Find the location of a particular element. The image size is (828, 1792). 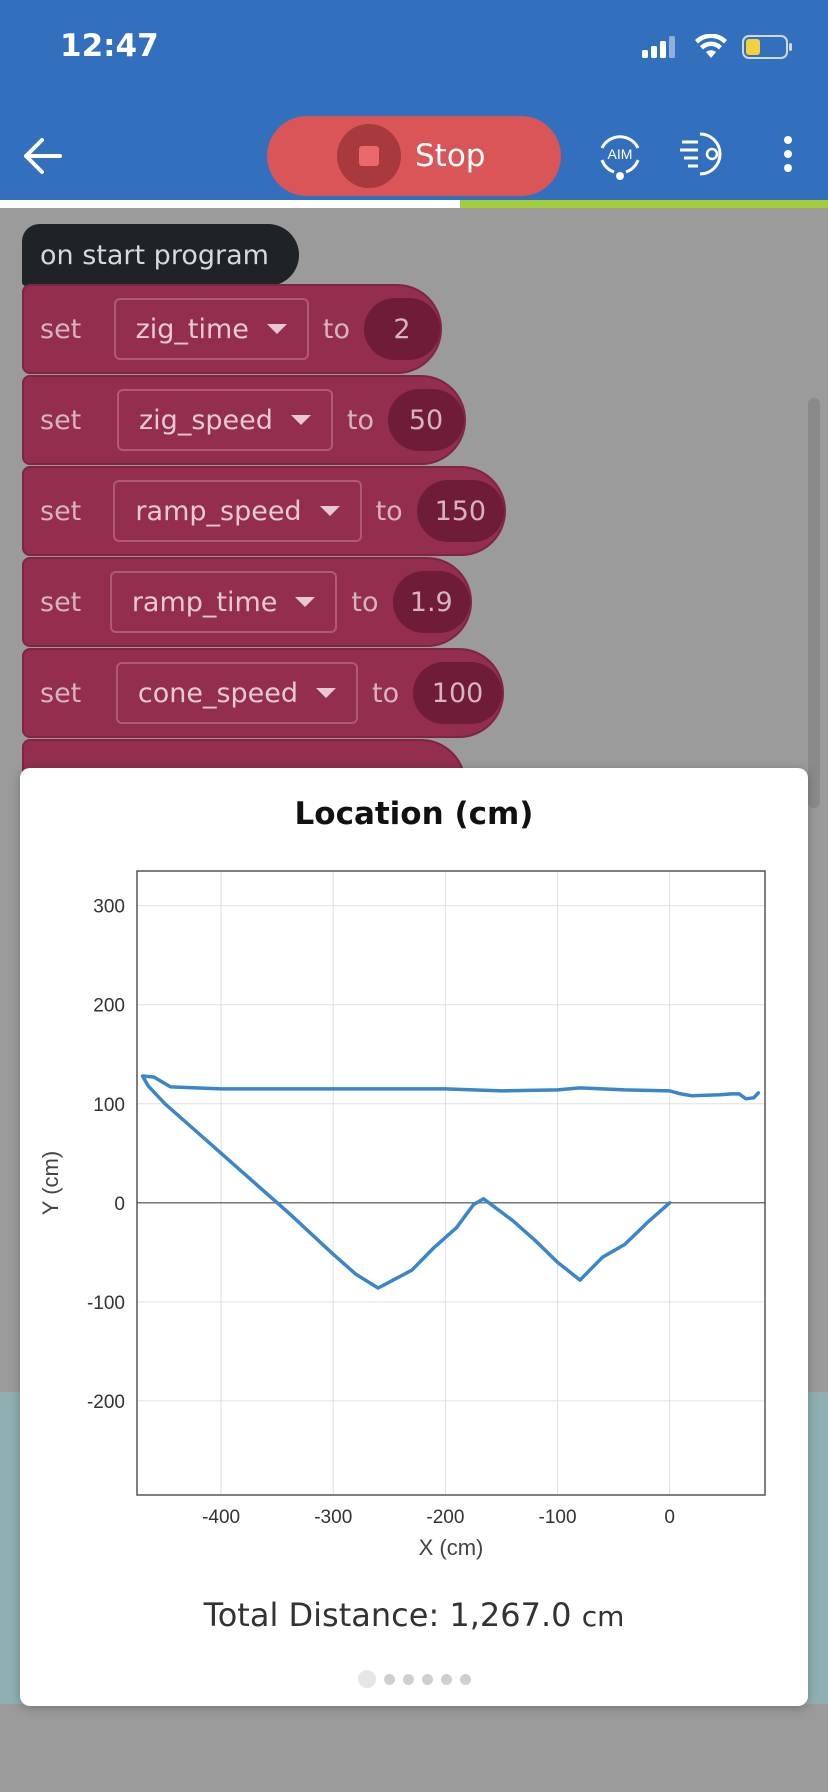

value-input: 1.9 is located at coordinates (431, 602).